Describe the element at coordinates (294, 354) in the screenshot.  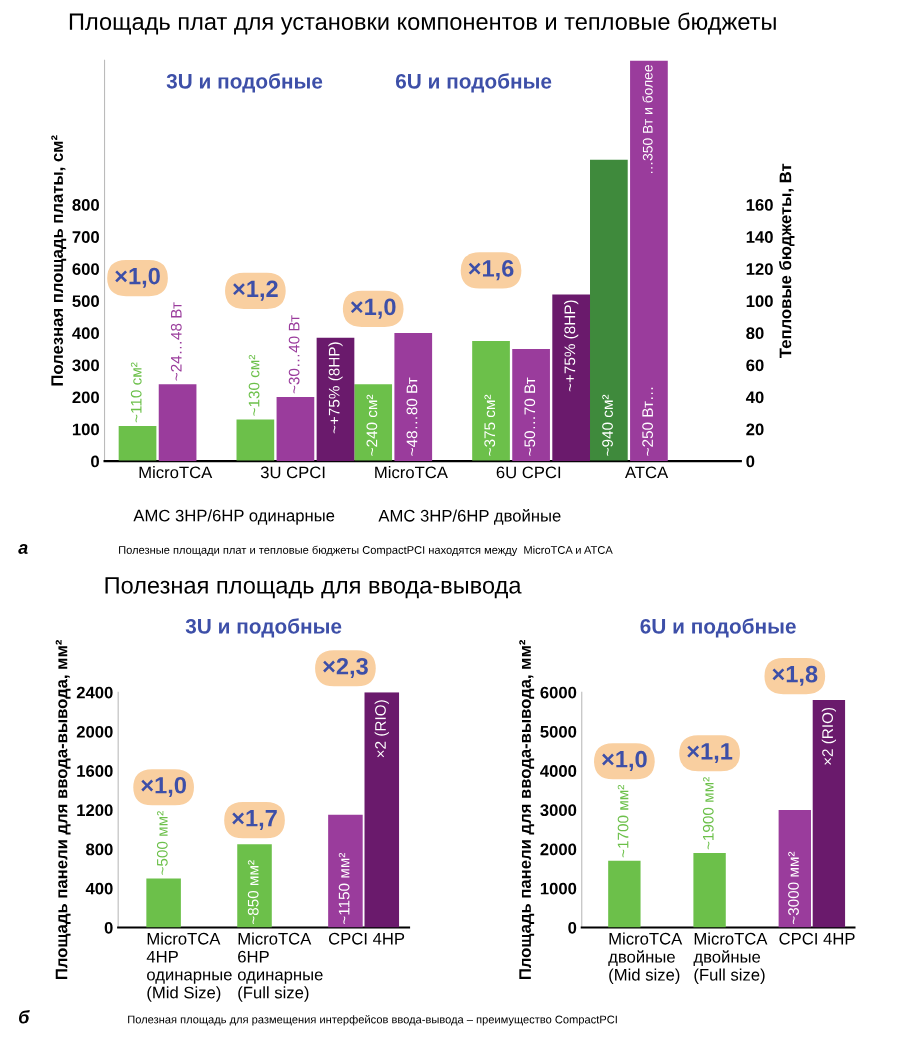
I see `data-label: ~30…40 Вт` at that location.